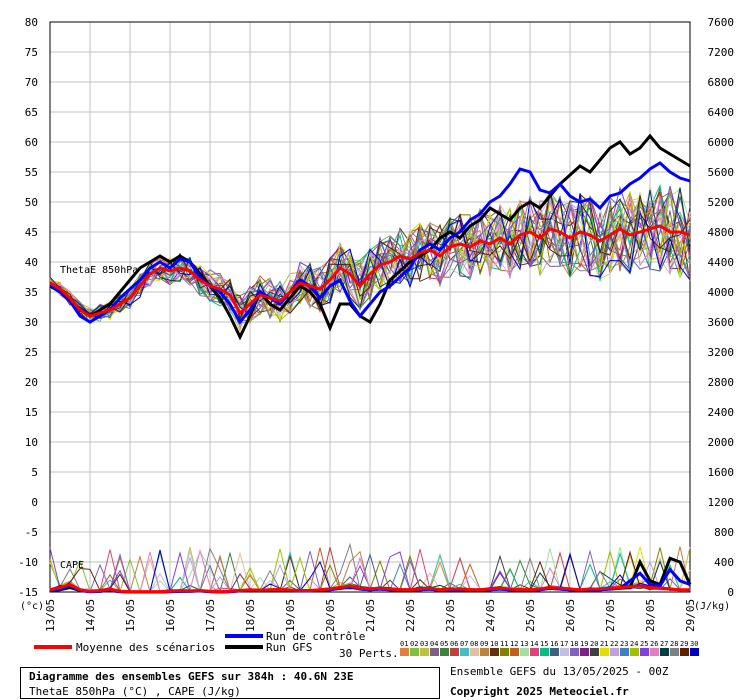 The height and width of the screenshot is (700, 740). Describe the element at coordinates (454, 644) in the screenshot. I see `perturbation-number: 06` at that location.